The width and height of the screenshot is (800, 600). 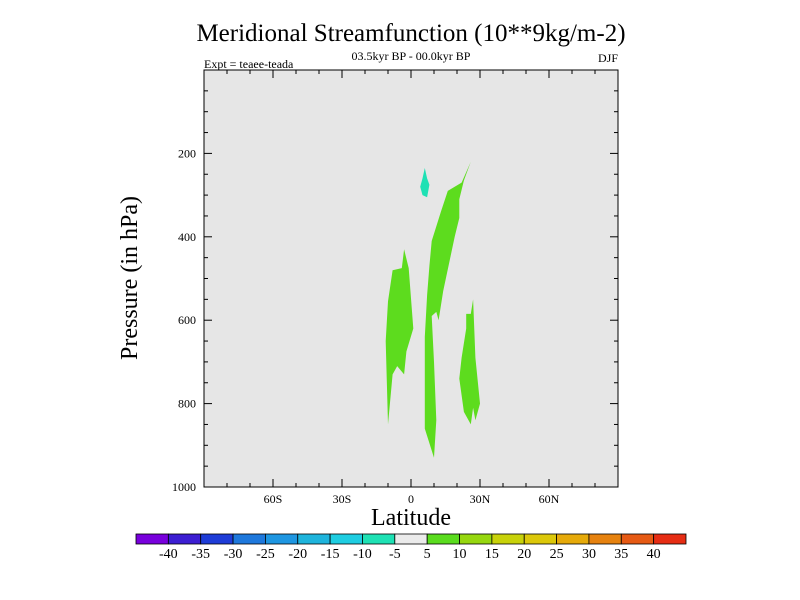 I want to click on region-positive-right, so click(x=469, y=362).